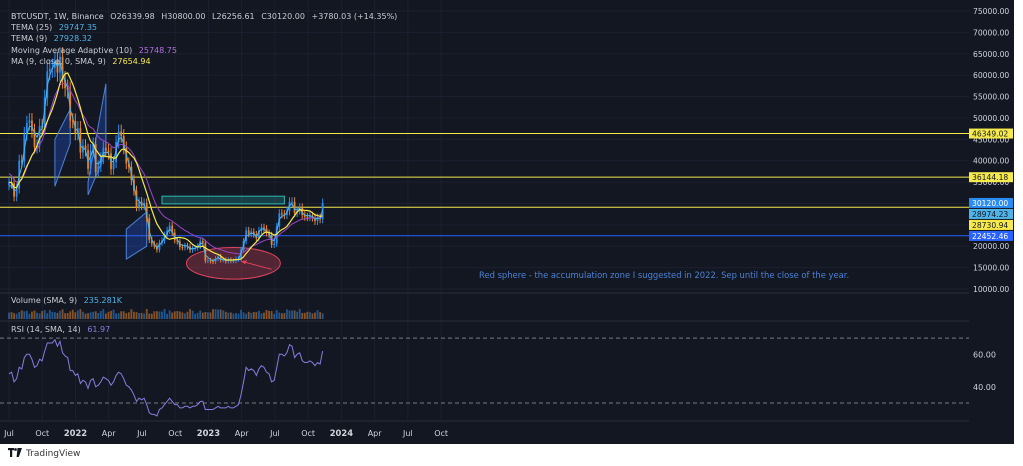 Image resolution: width=1023 pixels, height=466 pixels. Describe the element at coordinates (991, 118) in the screenshot. I see `price-tick-label: 50000.00` at that location.